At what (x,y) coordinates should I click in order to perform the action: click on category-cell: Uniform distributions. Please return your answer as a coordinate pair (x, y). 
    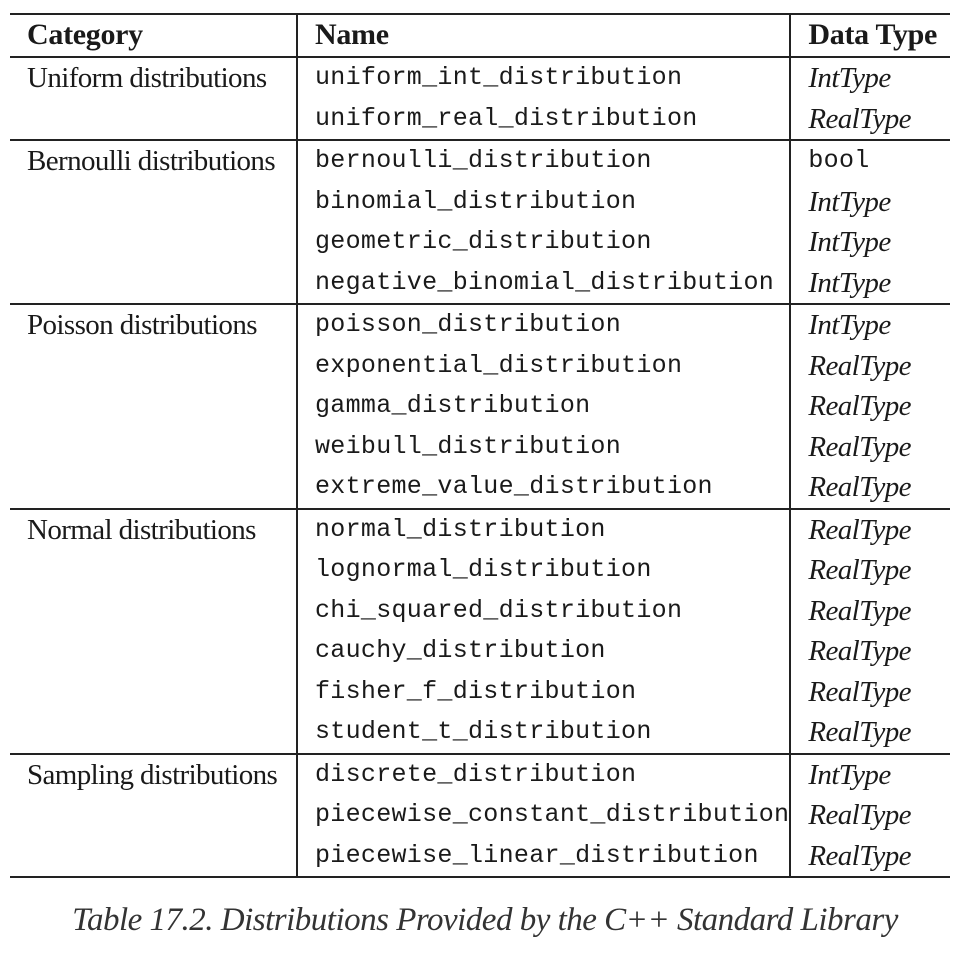
    Looking at the image, I should click on (147, 78).